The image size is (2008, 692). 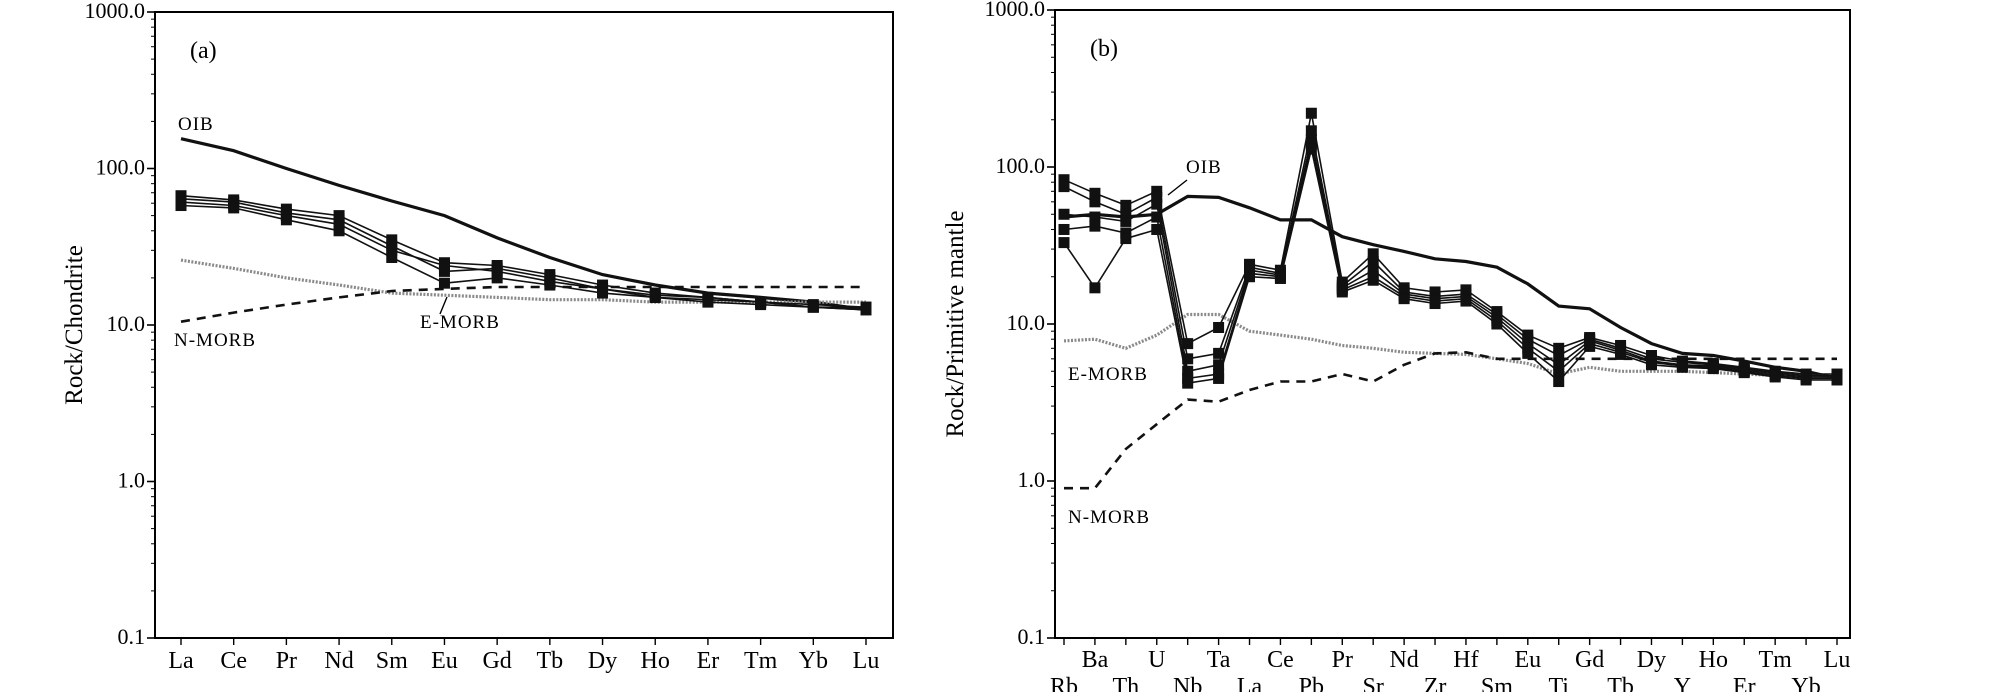 I want to click on x-tick-label-b-th: Th, so click(x=1126, y=683).